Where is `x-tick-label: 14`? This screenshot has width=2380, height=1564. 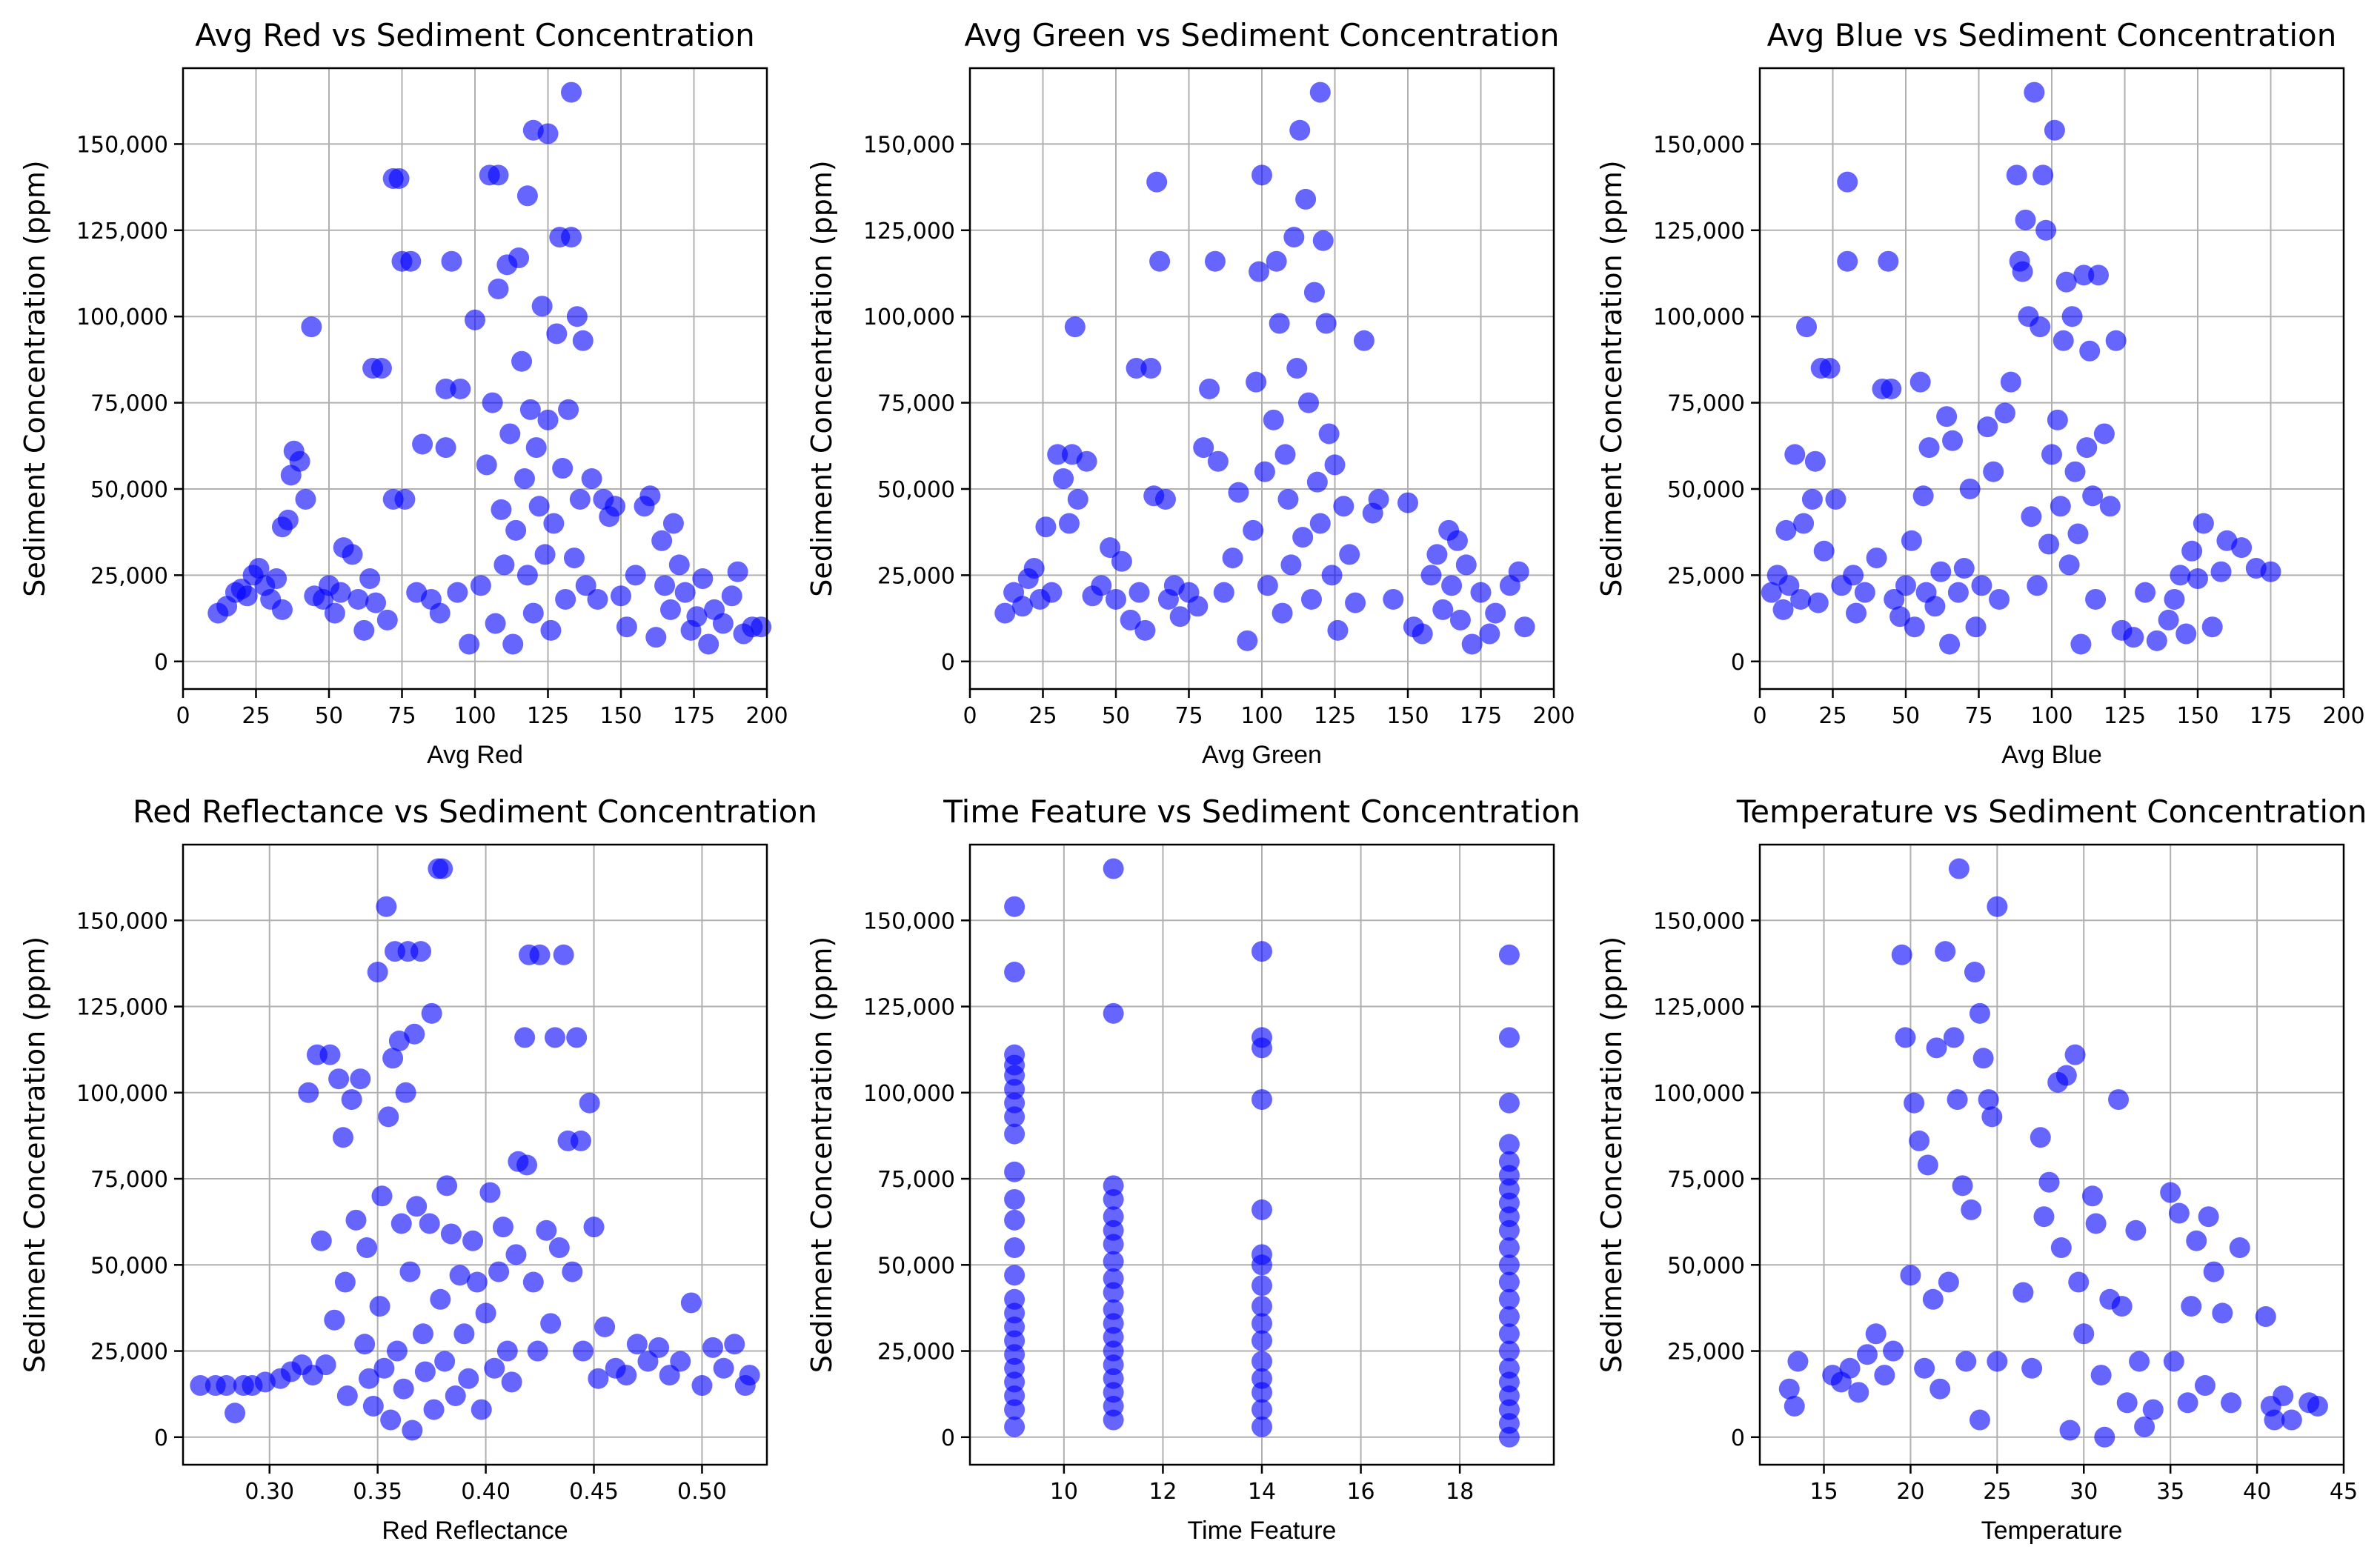
x-tick-label: 14 is located at coordinates (1262, 1492).